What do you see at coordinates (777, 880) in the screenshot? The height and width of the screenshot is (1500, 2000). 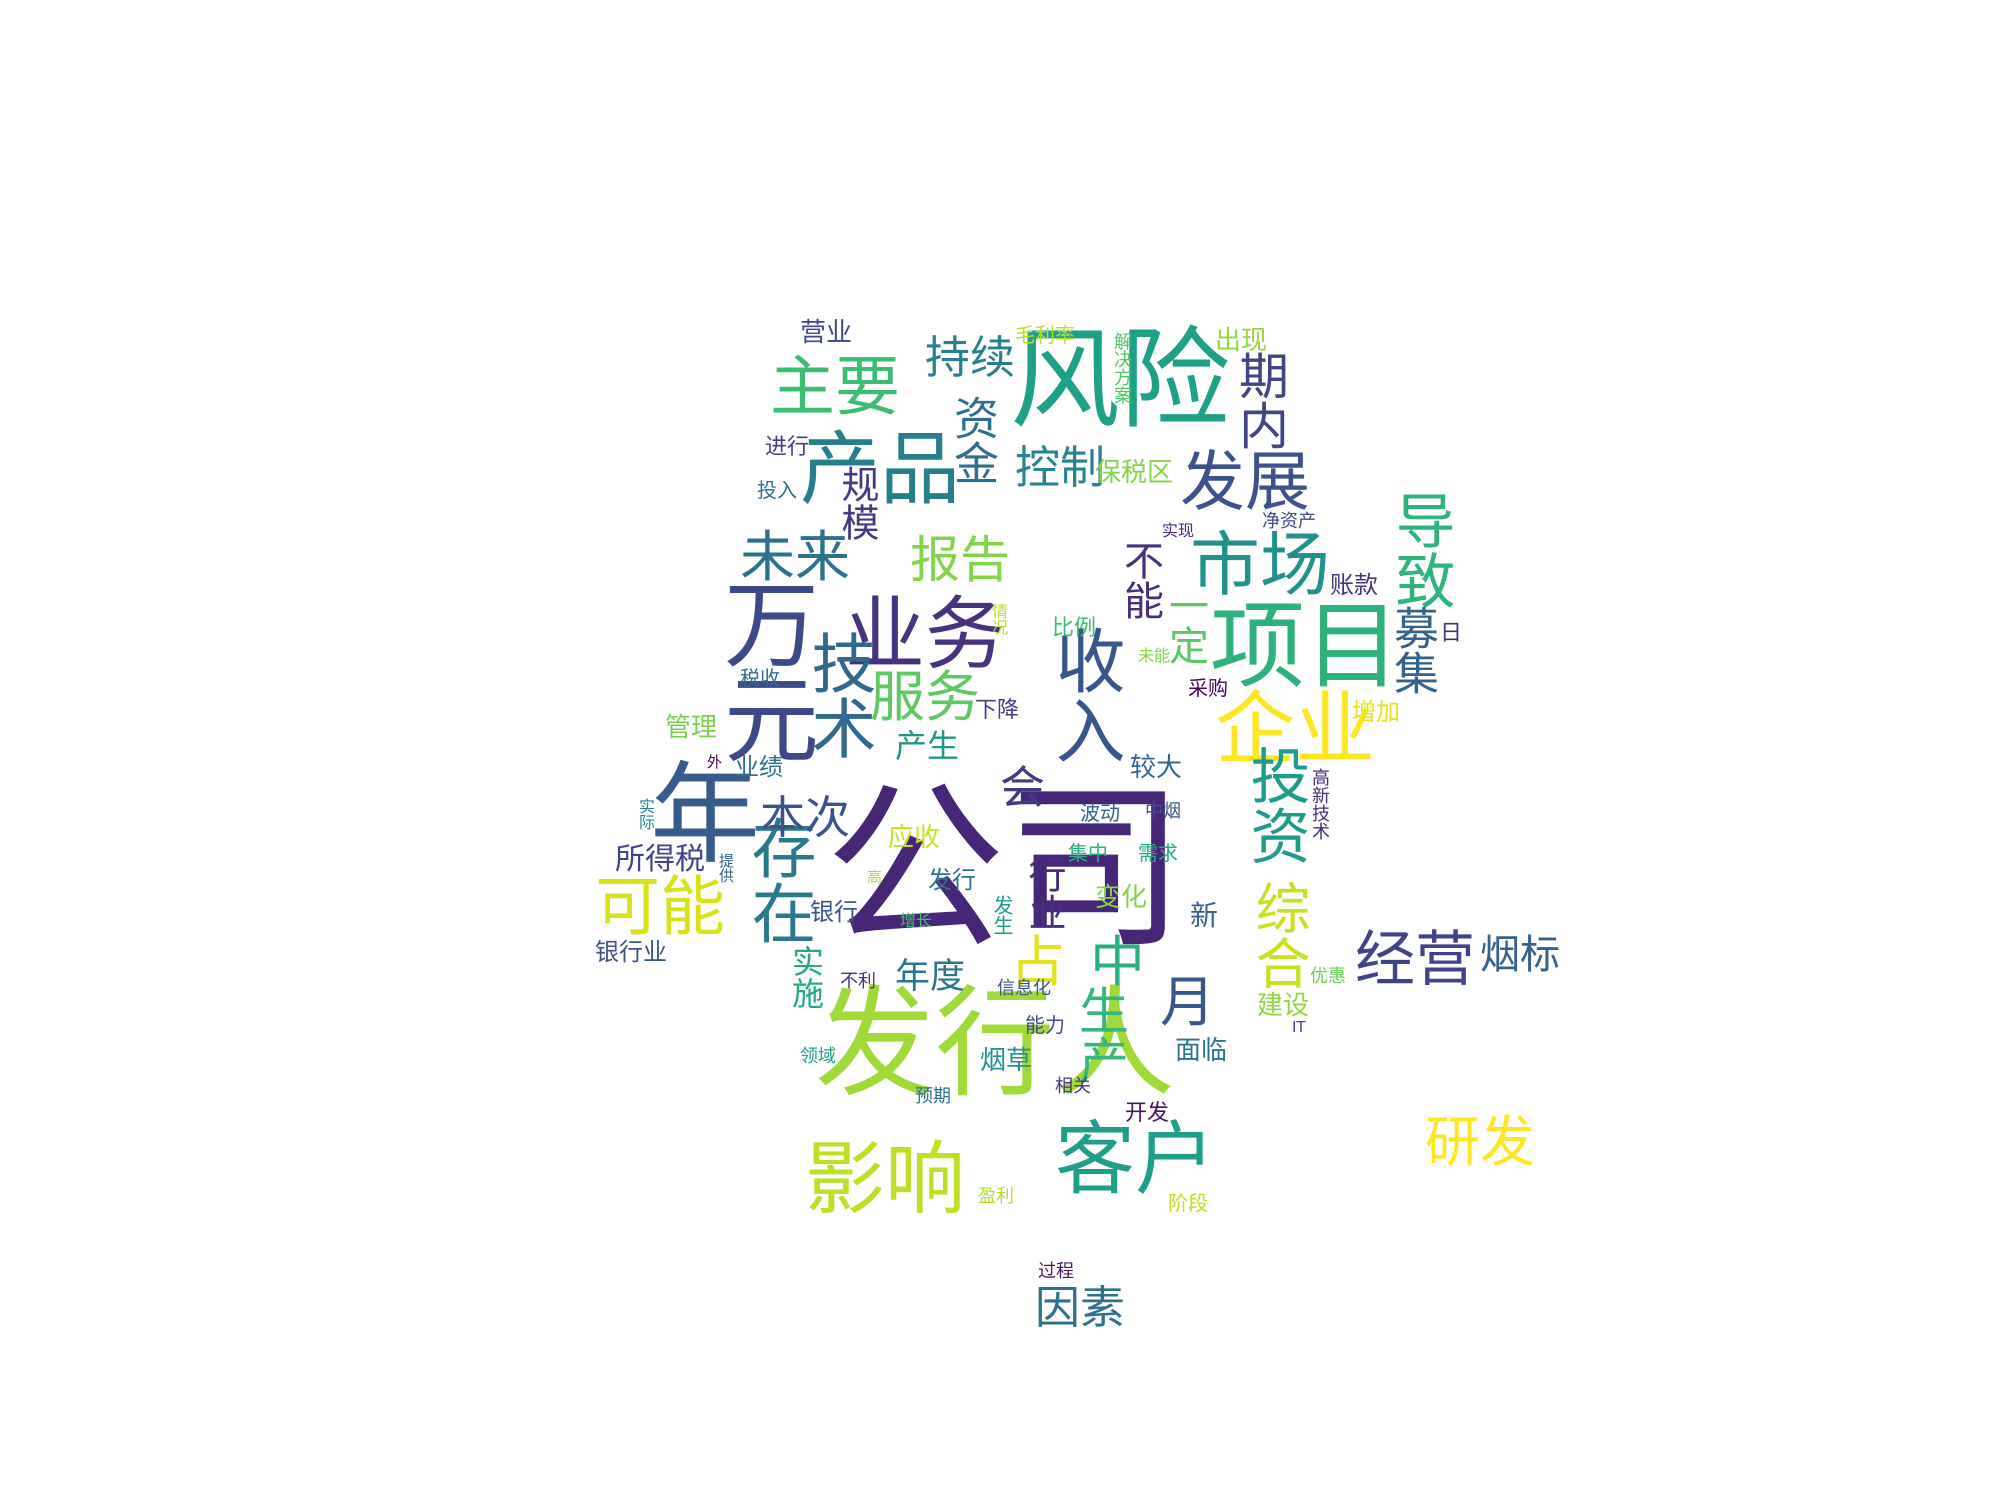 I see `word-cunzai: 存在` at bounding box center [777, 880].